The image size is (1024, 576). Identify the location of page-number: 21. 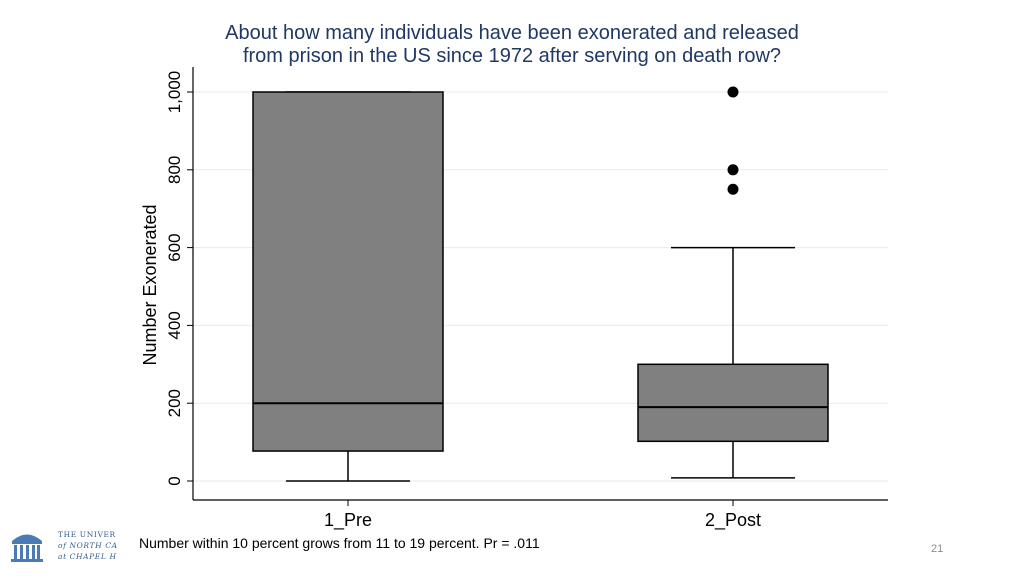
(937, 549).